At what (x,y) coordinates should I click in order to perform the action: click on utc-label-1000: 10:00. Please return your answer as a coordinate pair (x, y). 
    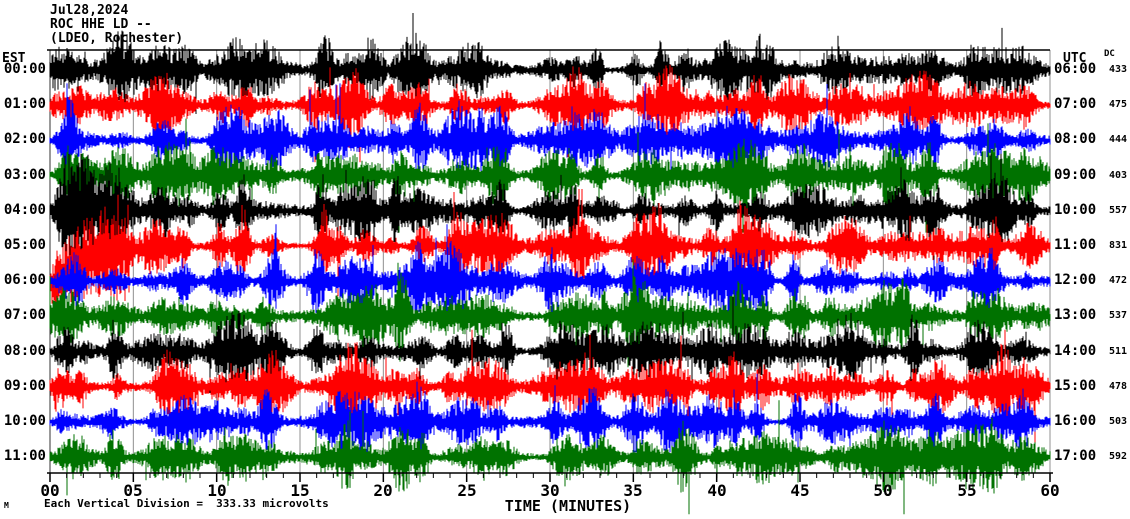
    Looking at the image, I should click on (1075, 210).